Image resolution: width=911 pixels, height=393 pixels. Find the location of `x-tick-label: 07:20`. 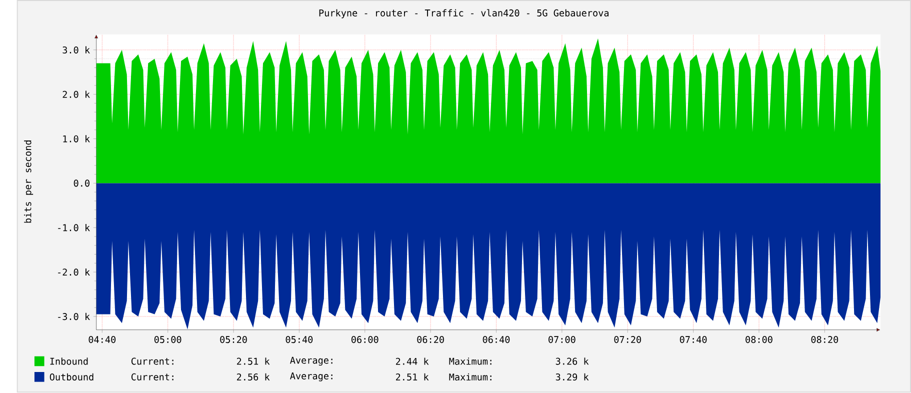

x-tick-label: 07:20 is located at coordinates (627, 340).